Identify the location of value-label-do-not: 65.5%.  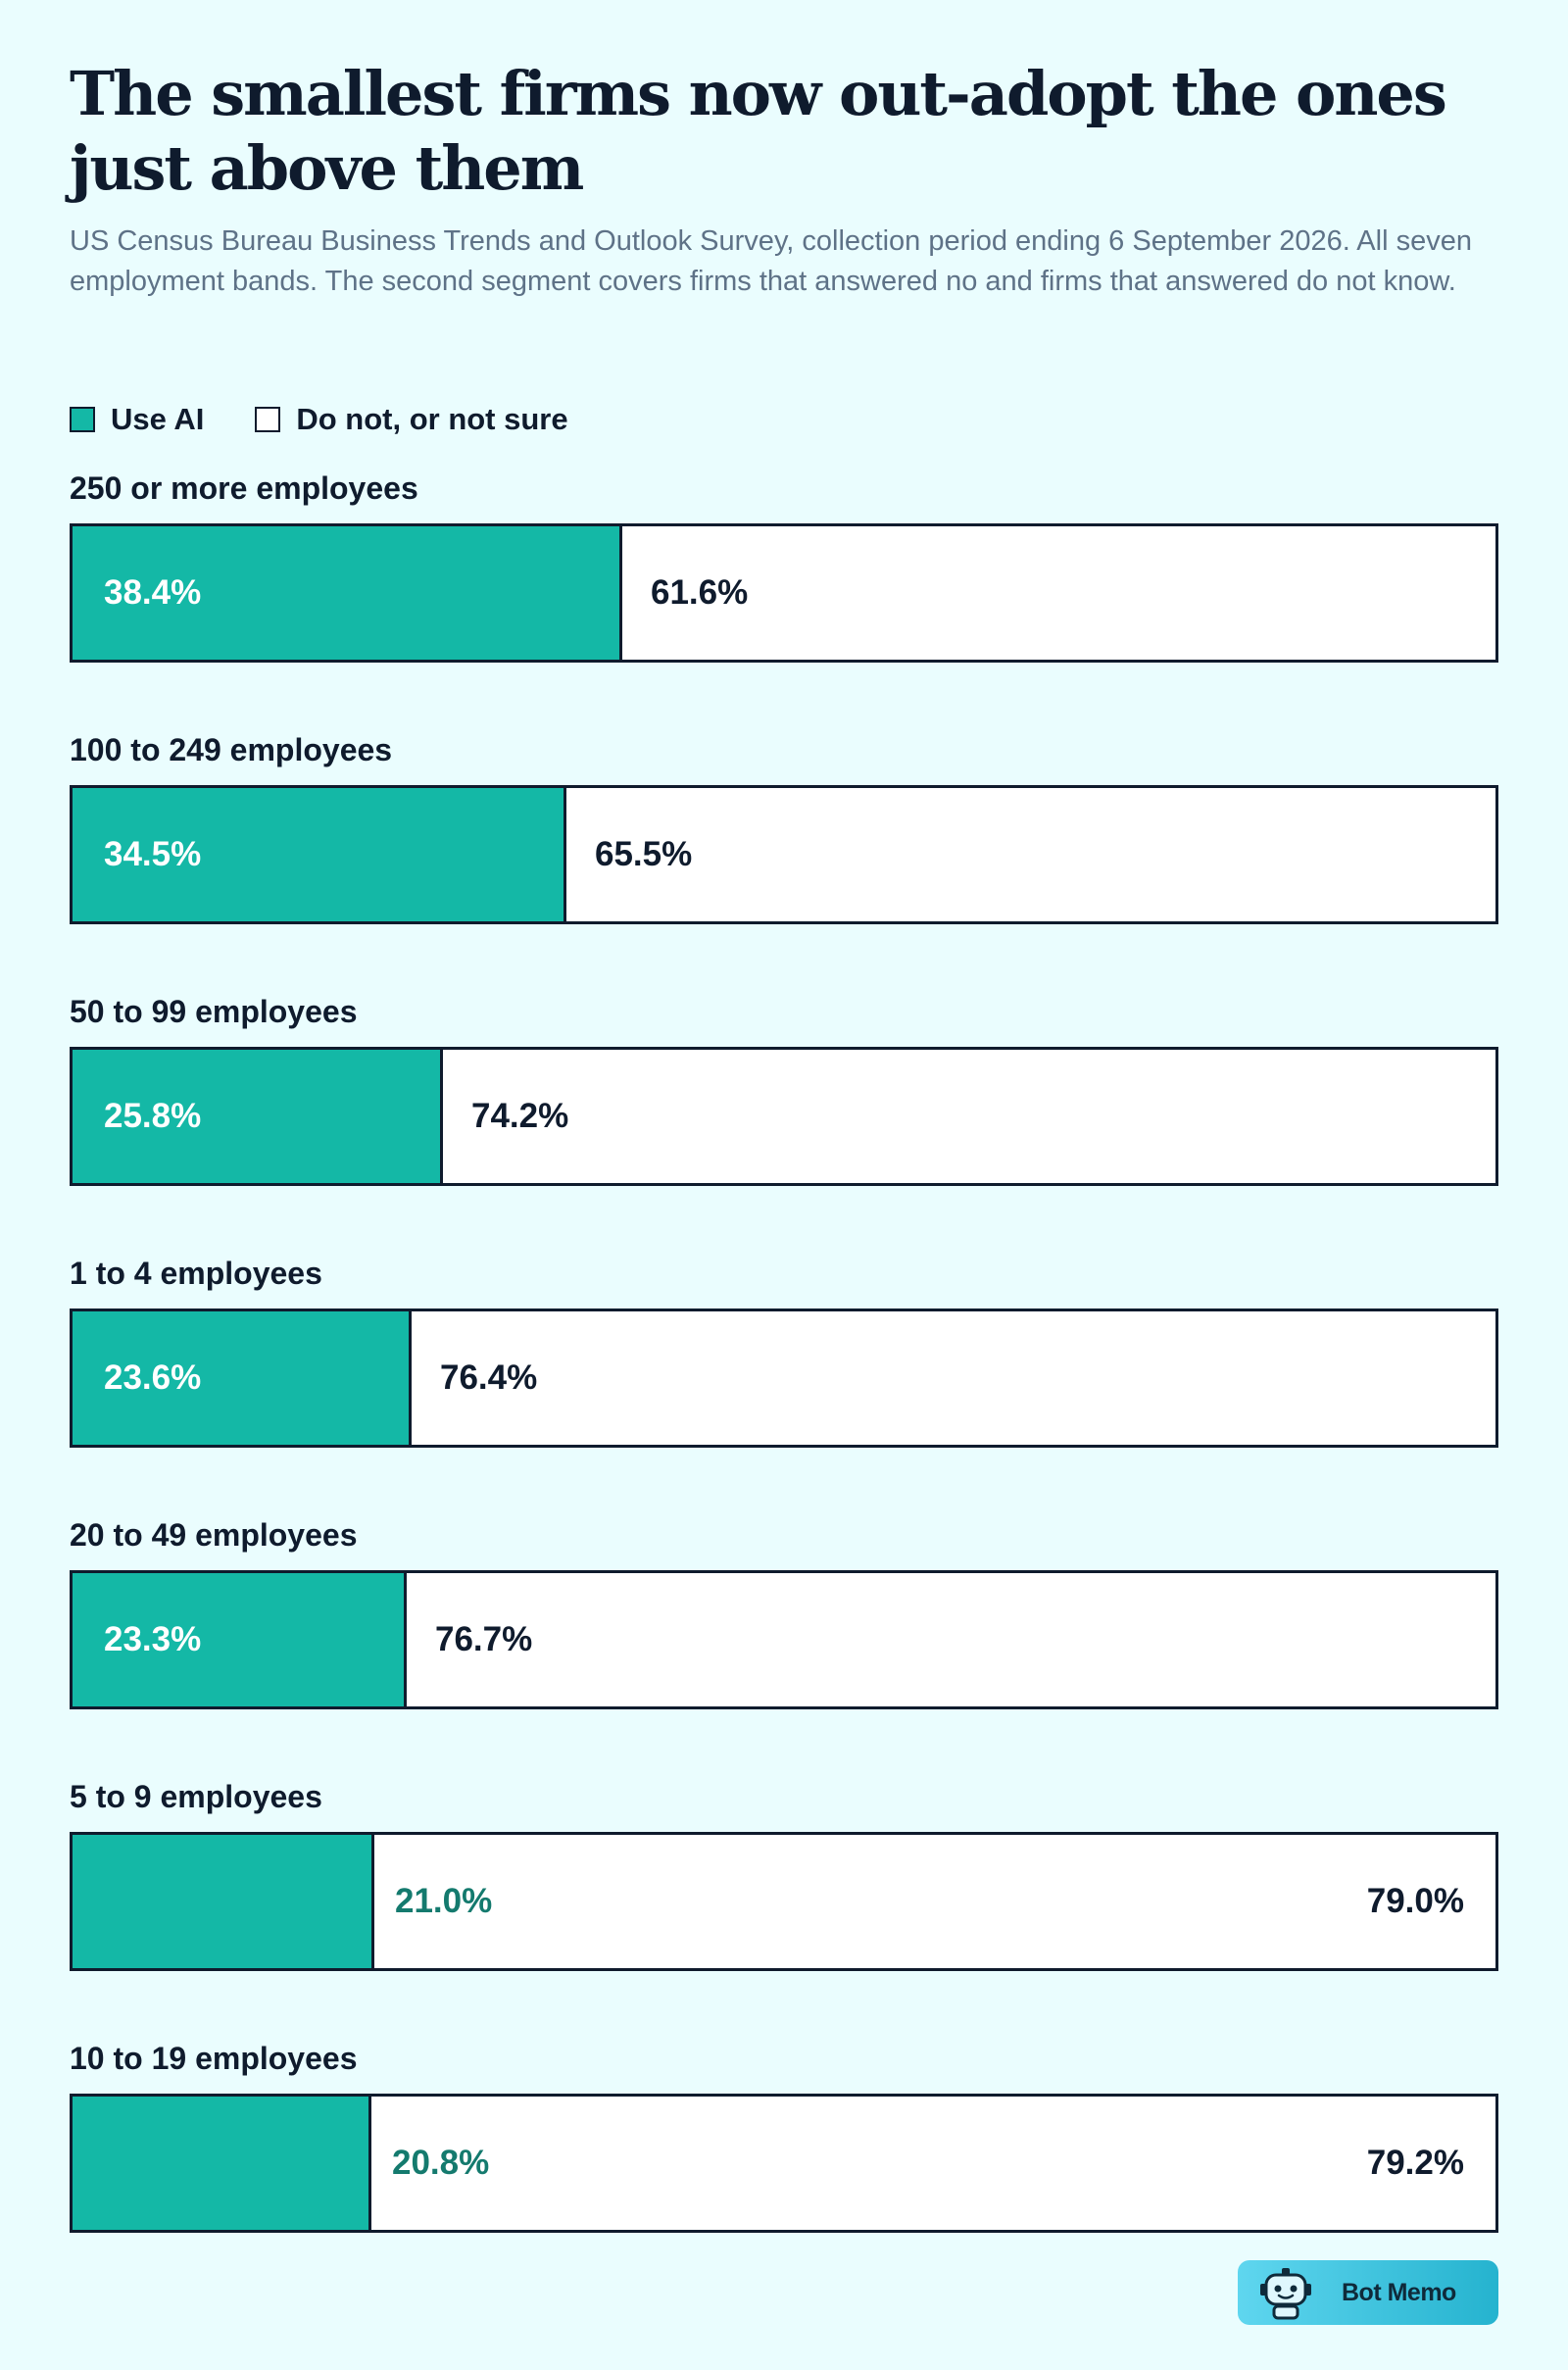
(644, 854).